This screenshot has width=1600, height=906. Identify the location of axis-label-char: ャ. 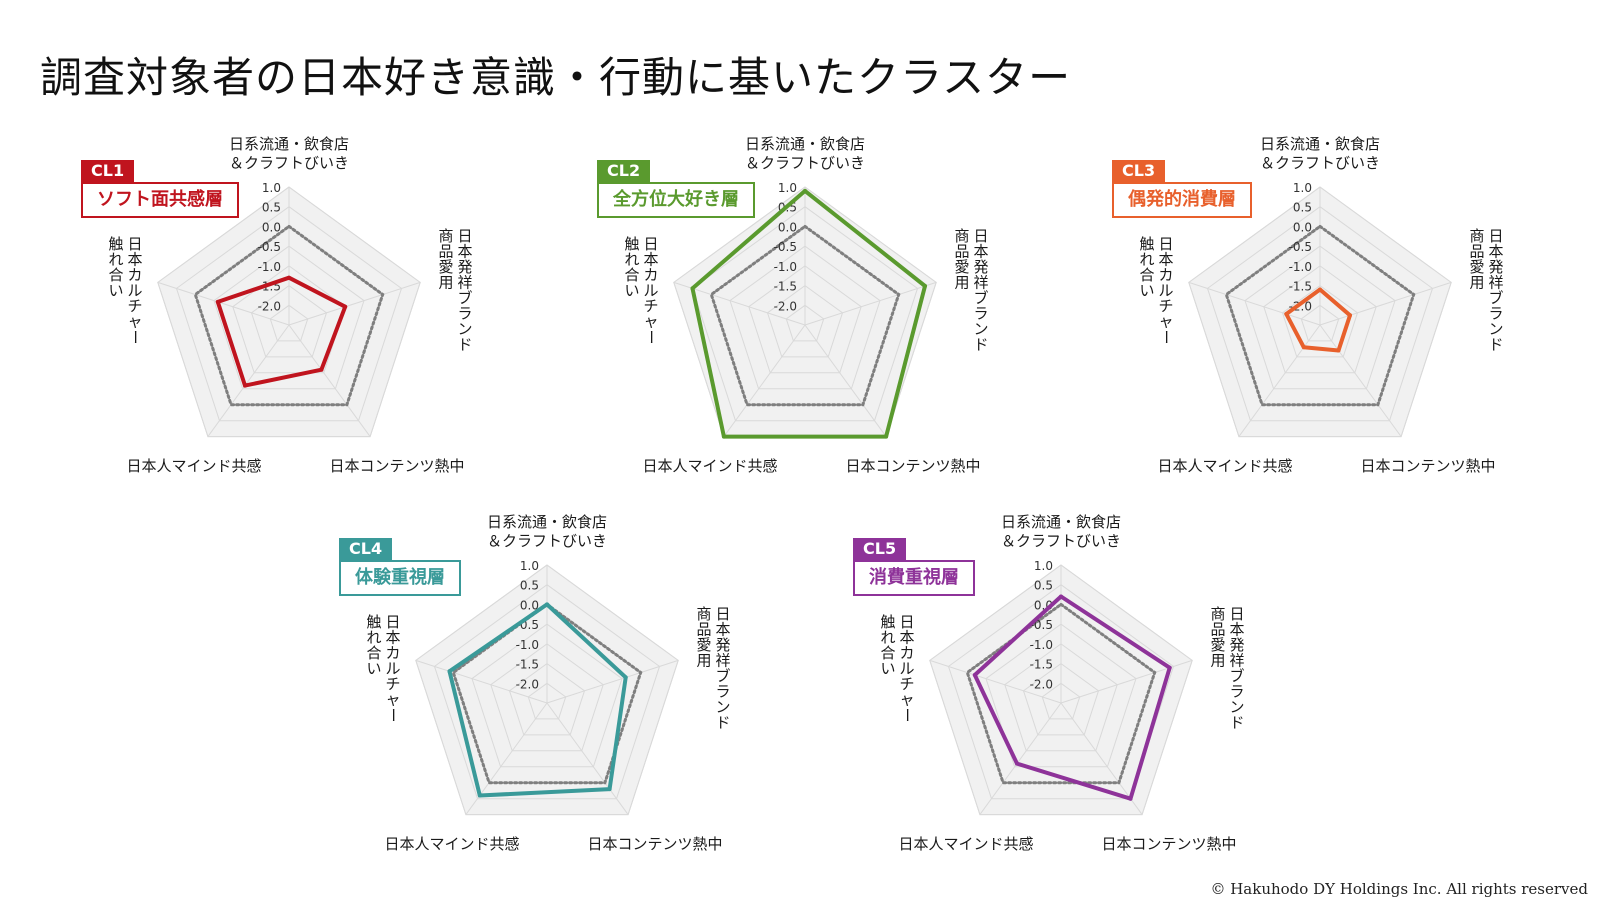
(134, 322).